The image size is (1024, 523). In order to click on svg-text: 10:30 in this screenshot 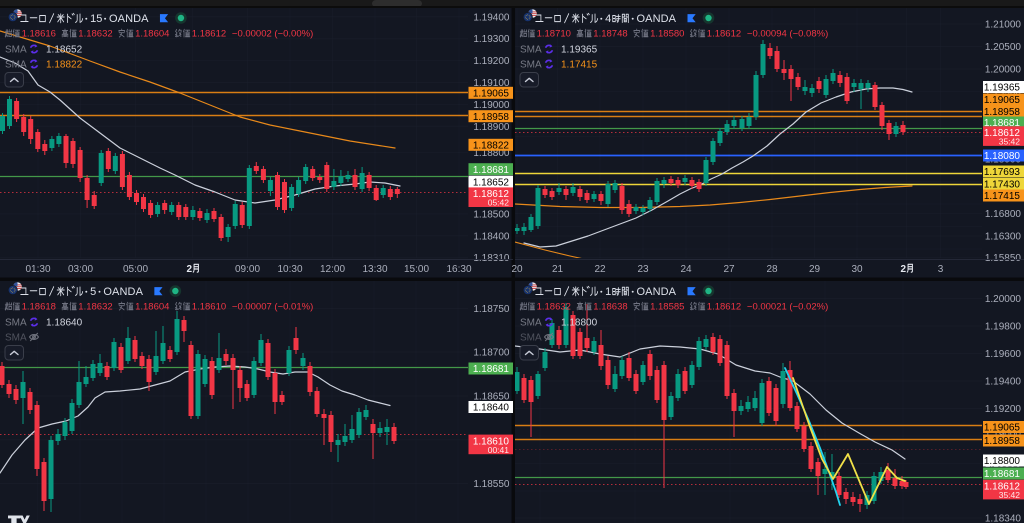, I will do `click(289, 269)`.